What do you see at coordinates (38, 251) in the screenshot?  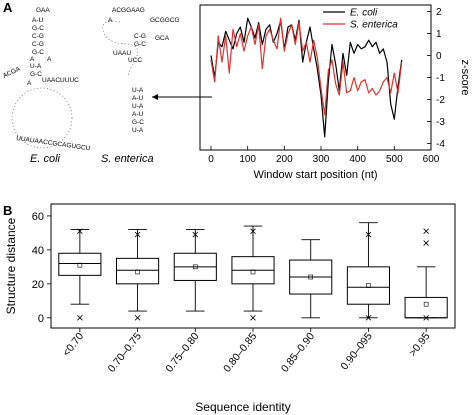 I see `y-tick-label: 40` at bounding box center [38, 251].